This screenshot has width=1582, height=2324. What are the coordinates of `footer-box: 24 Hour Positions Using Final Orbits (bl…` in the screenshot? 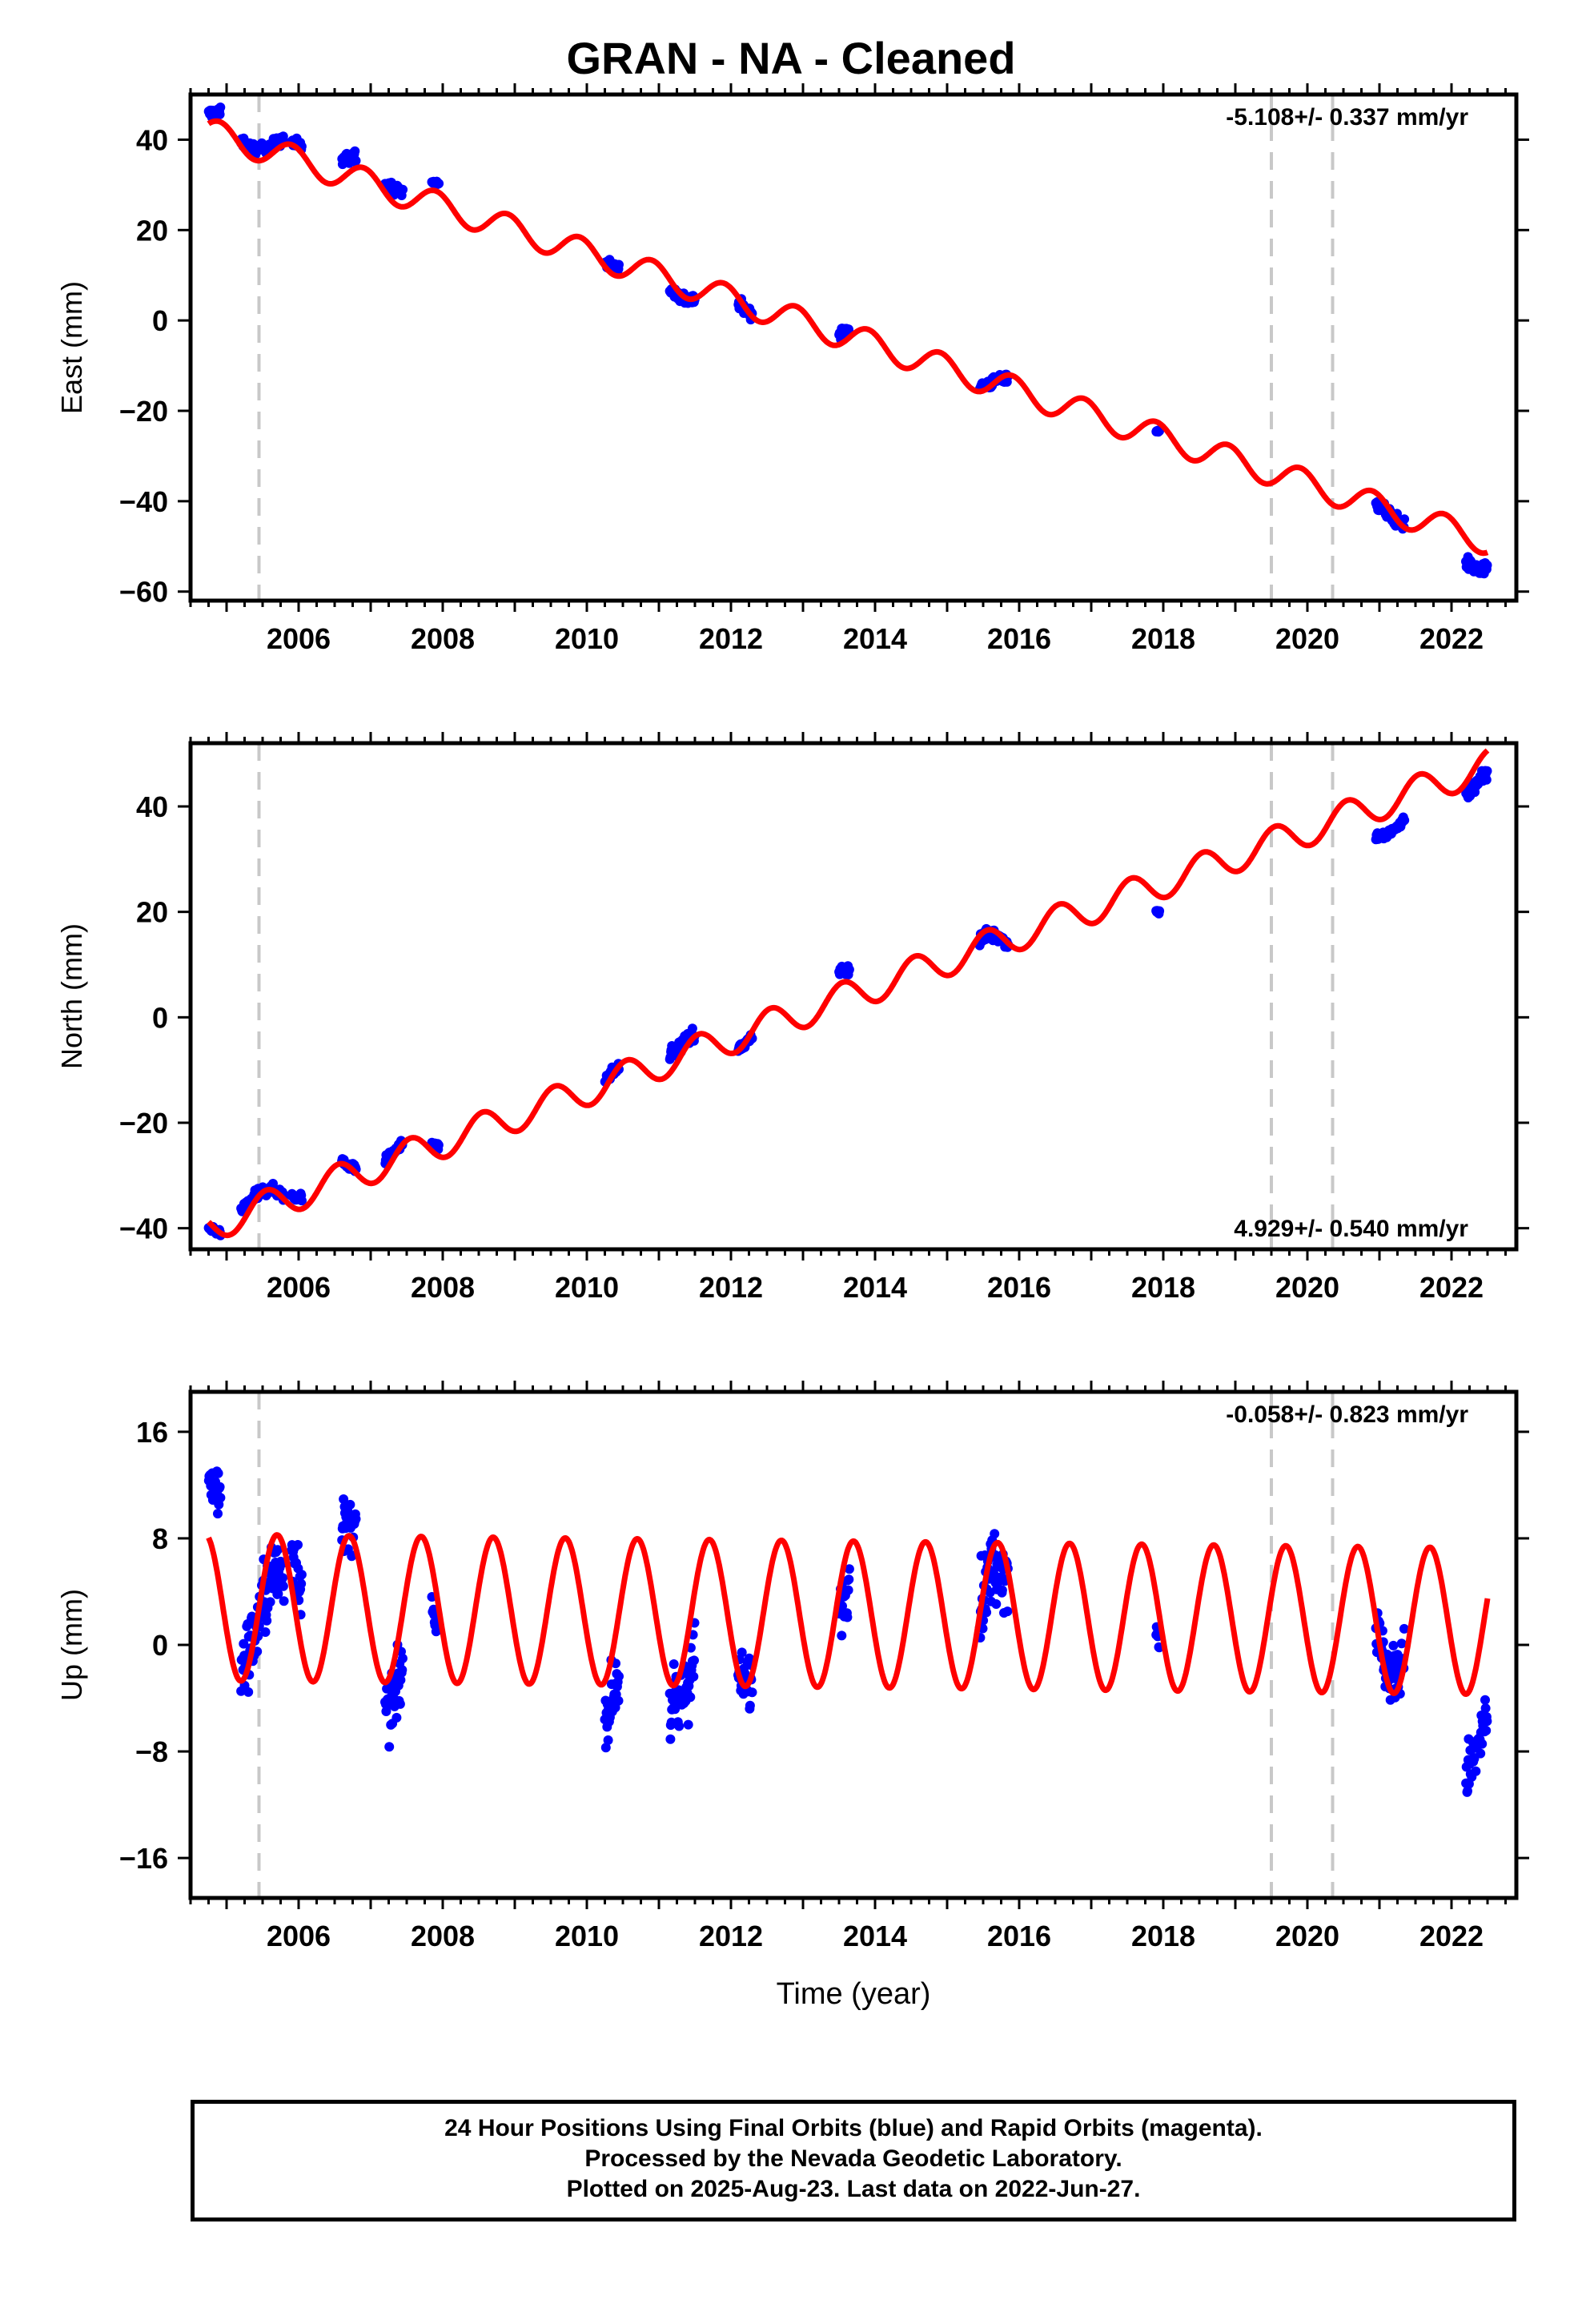 It's located at (853, 2160).